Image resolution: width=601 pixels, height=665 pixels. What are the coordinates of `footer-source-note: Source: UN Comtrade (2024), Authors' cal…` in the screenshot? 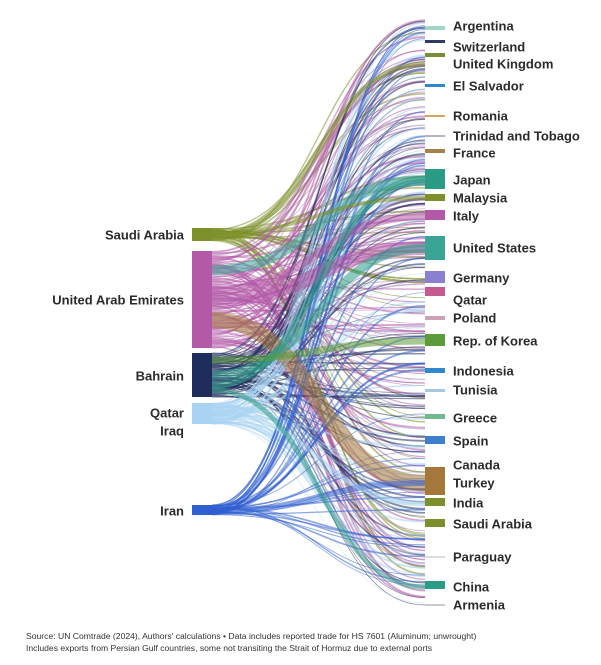 It's located at (251, 636).